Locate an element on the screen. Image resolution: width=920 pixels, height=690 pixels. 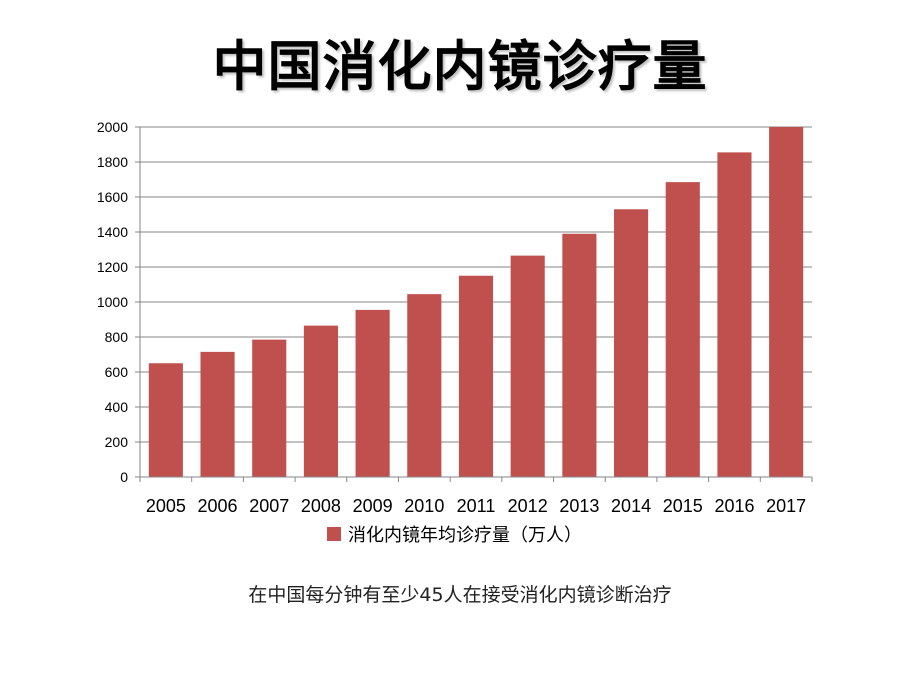
bar-2007 is located at coordinates (269, 408).